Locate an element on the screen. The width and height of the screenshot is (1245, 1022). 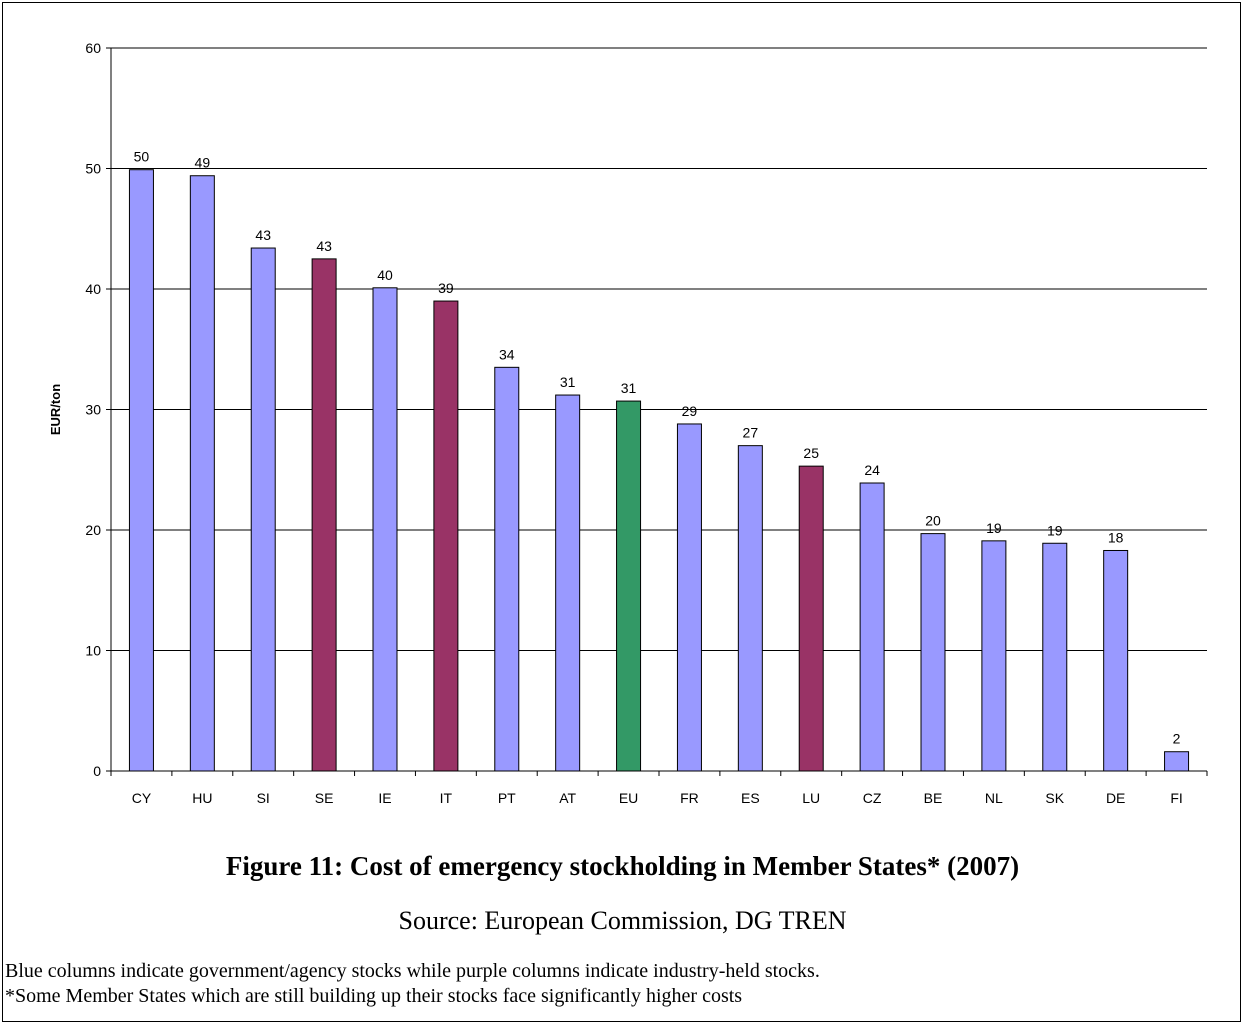
x-tick-label-de: DE is located at coordinates (1115, 798).